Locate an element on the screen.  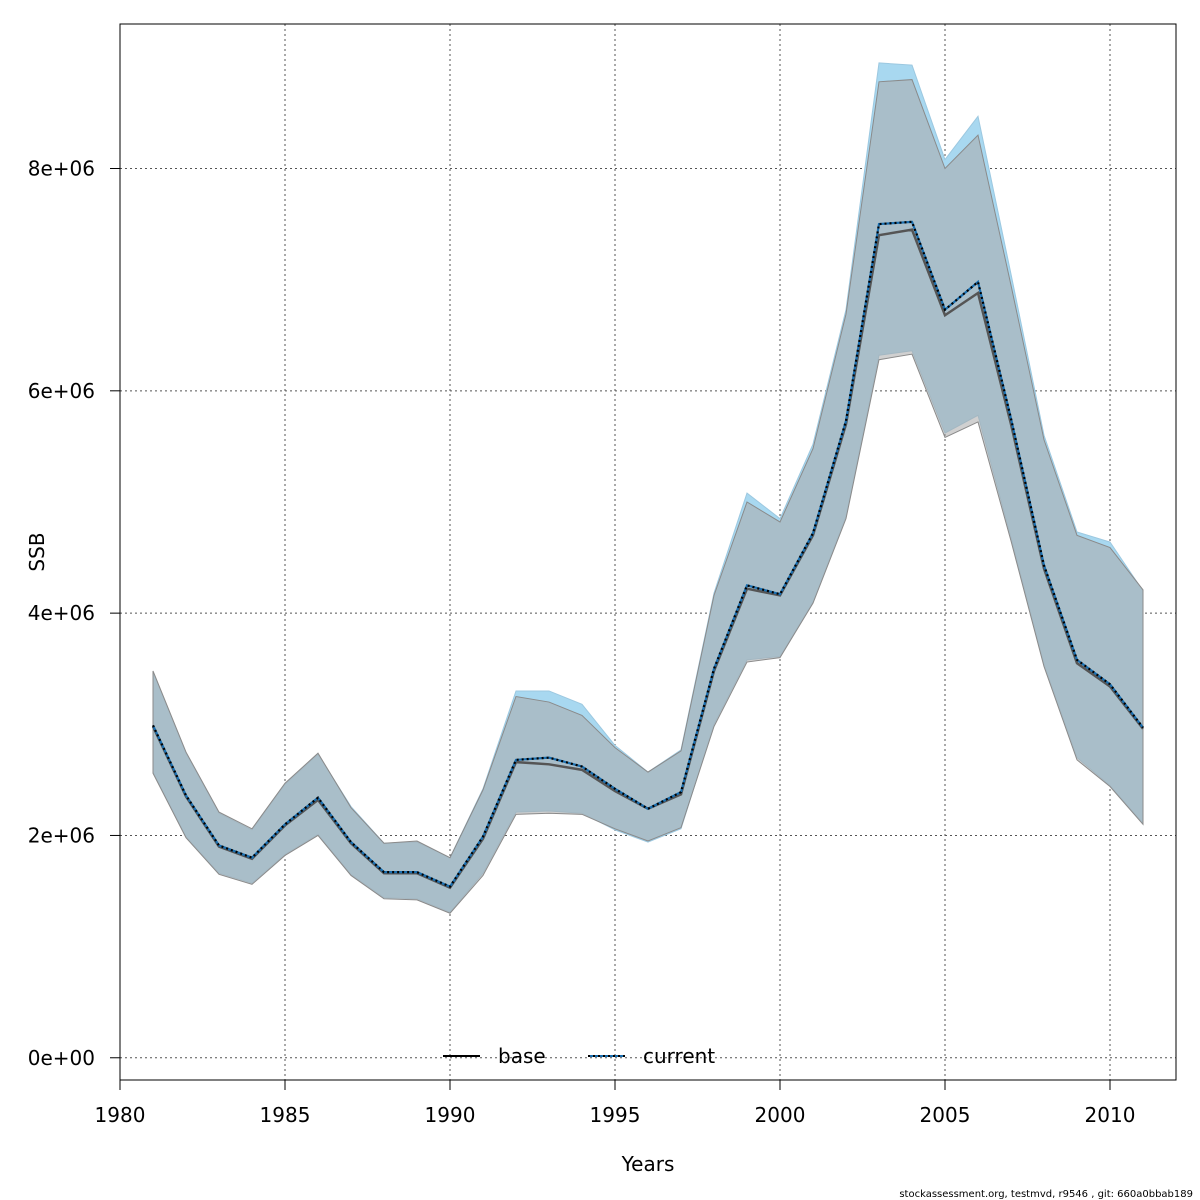
x-tick-label: 2005 is located at coordinates (945, 1115).